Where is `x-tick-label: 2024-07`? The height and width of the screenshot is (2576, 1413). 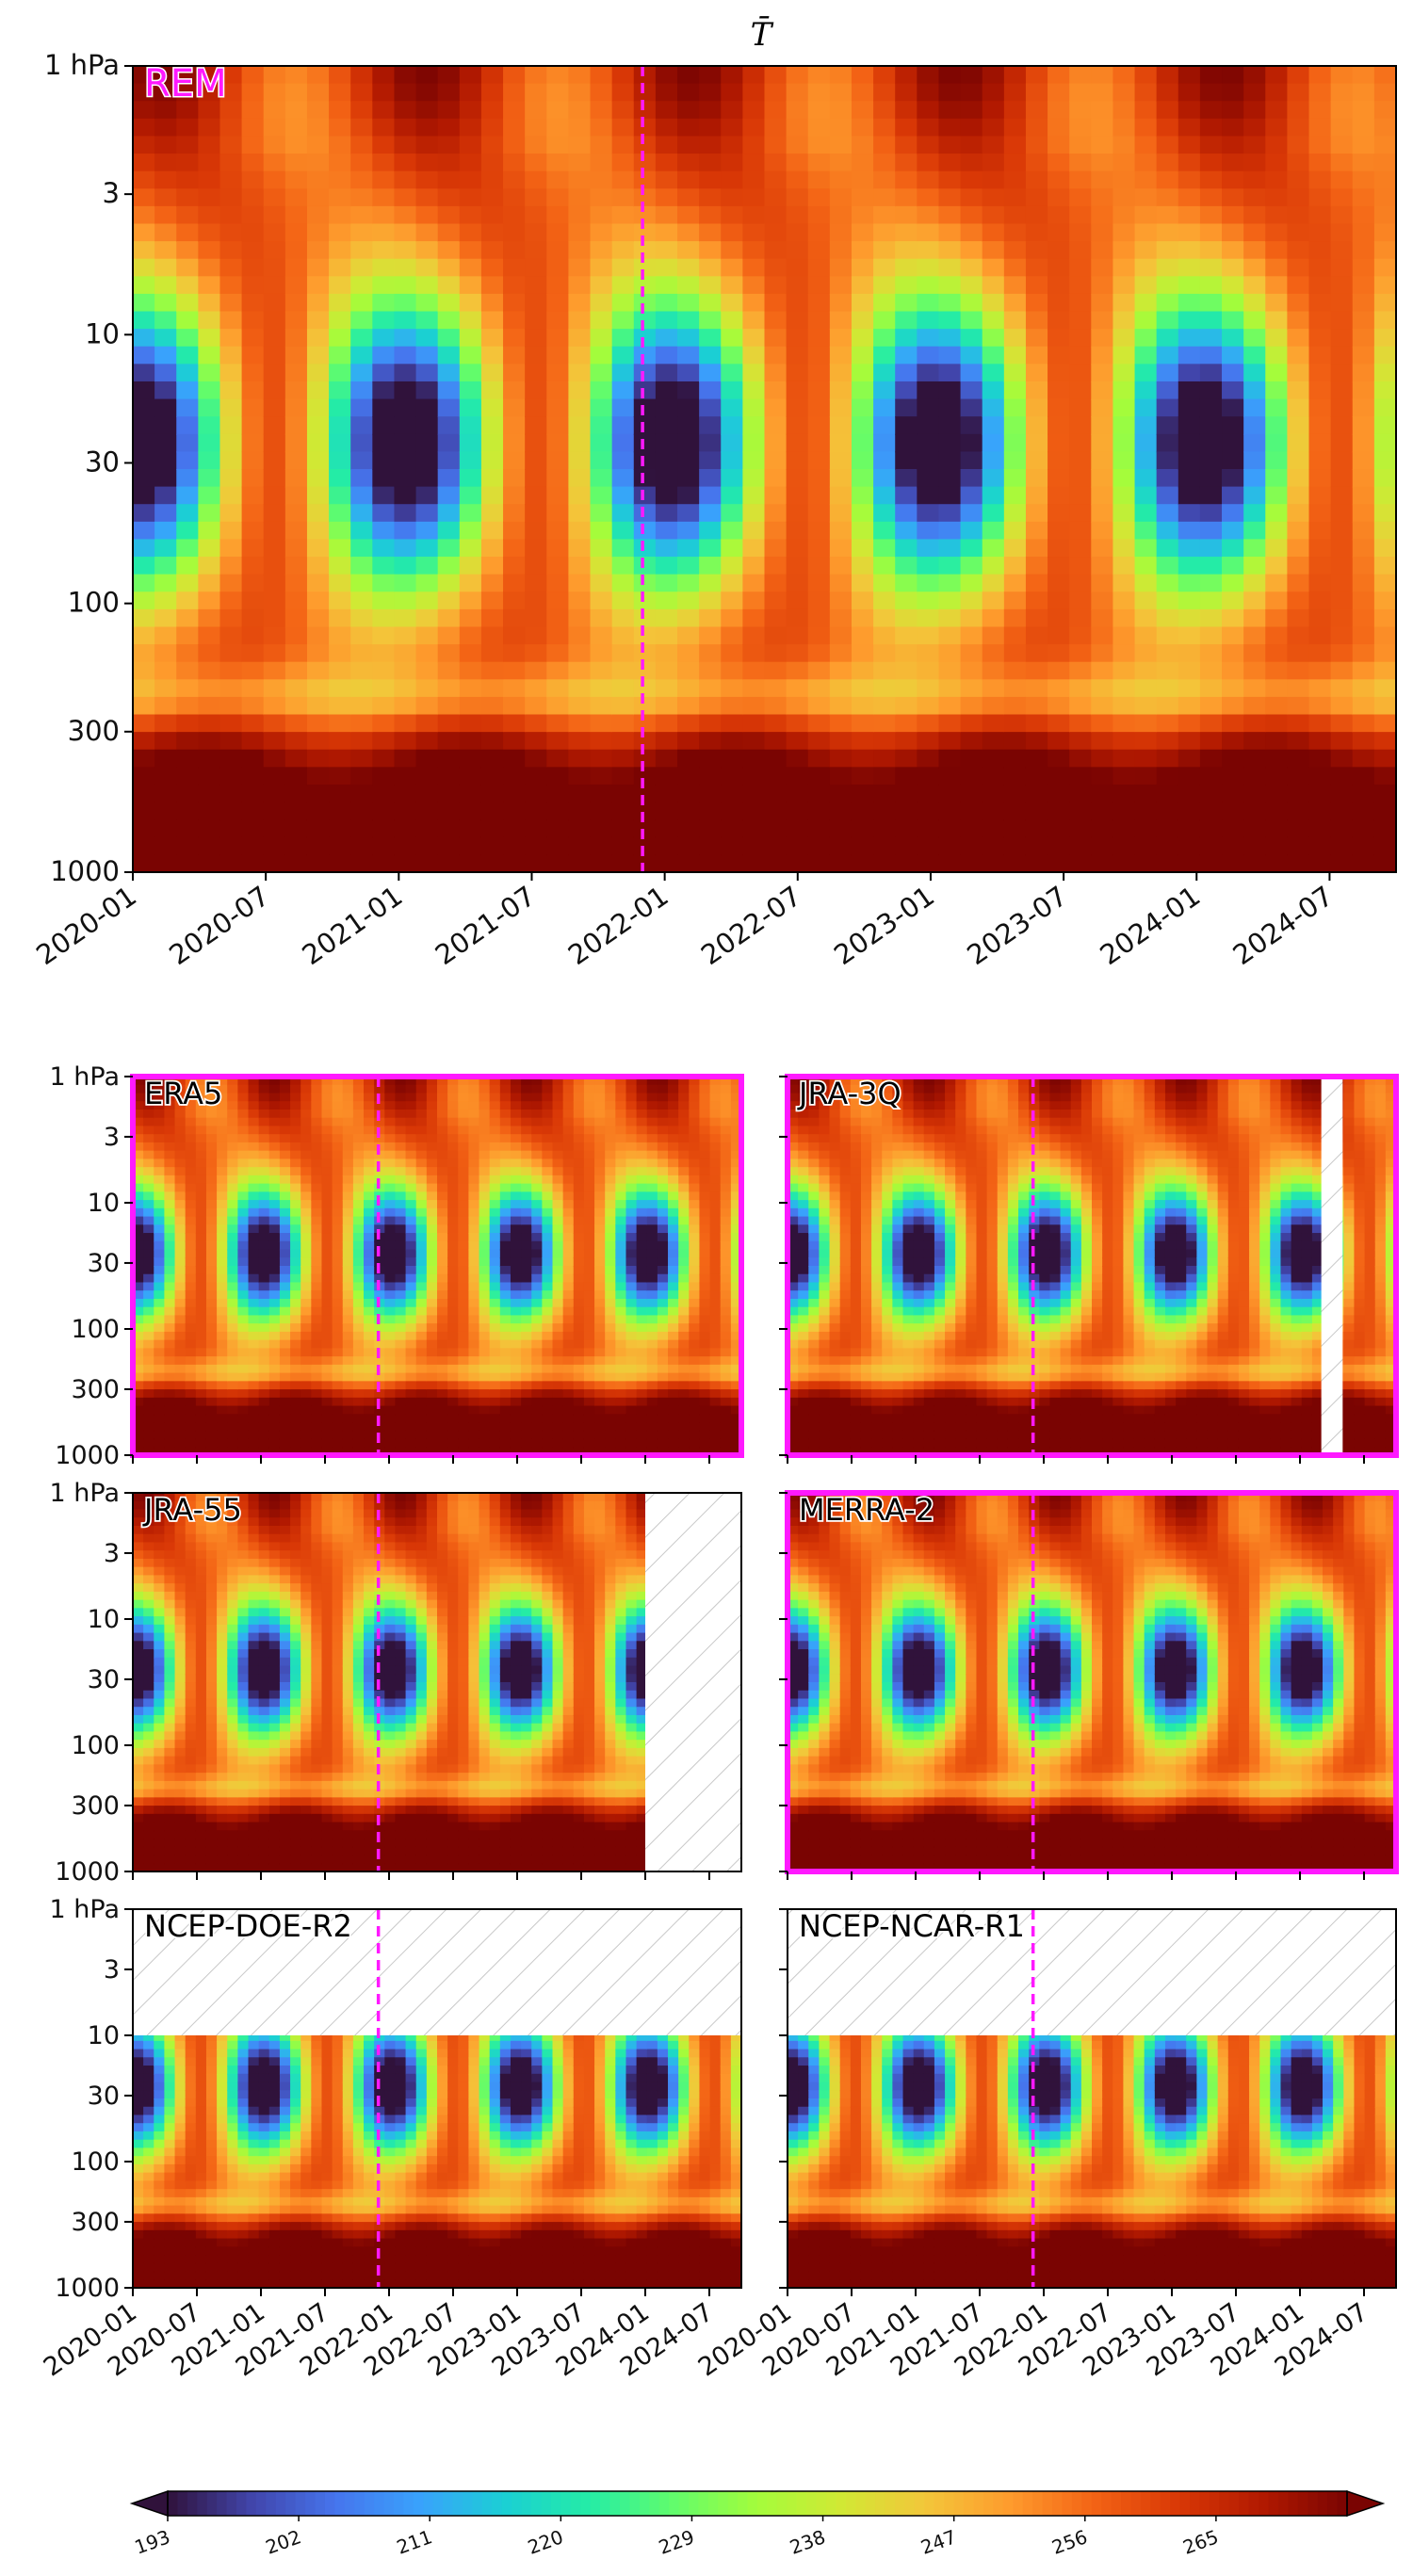 x-tick-label: 2024-07 is located at coordinates (1283, 925).